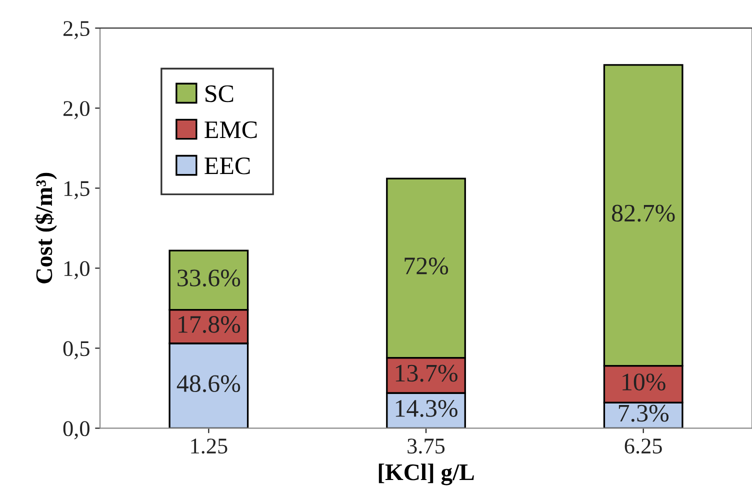  What do you see at coordinates (77, 190) in the screenshot?
I see `y-tick-label: 1,5` at bounding box center [77, 190].